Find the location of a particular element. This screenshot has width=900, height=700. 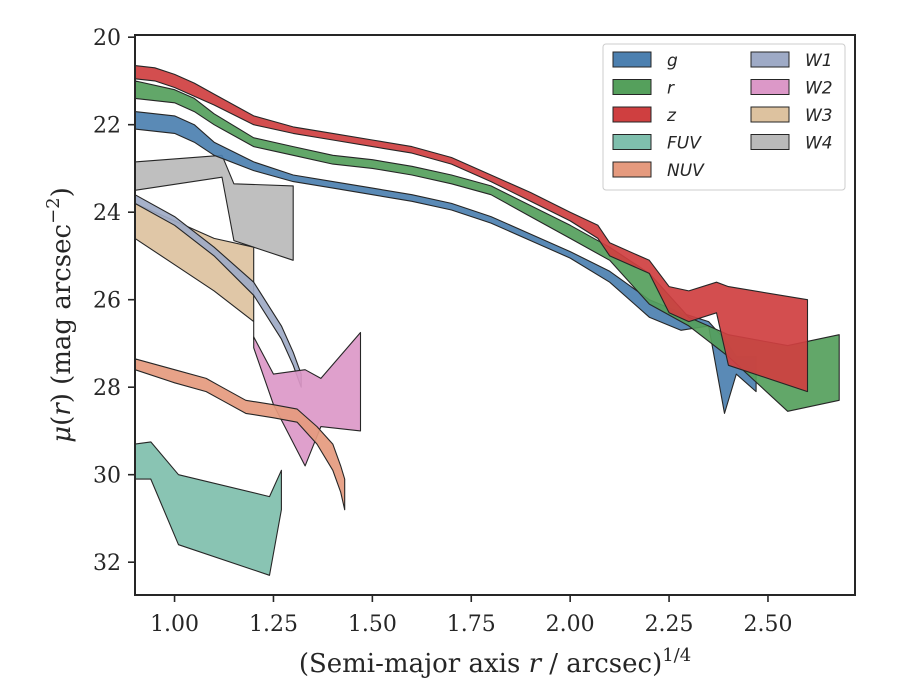

y-axis-ticks: 20 22 24 26 28 30 32 is located at coordinates (114, 301).